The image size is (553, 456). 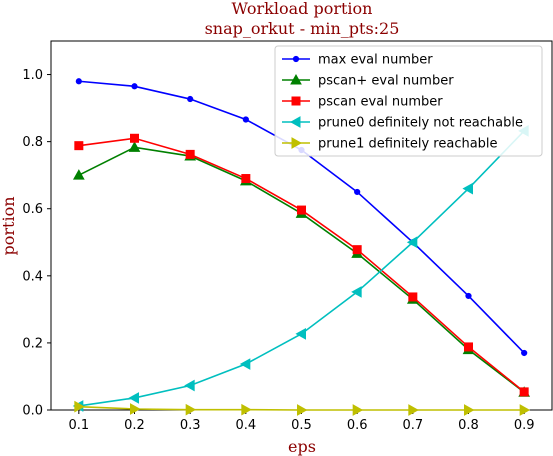 I want to click on y-tick-label: 0.0, so click(x=32, y=411).